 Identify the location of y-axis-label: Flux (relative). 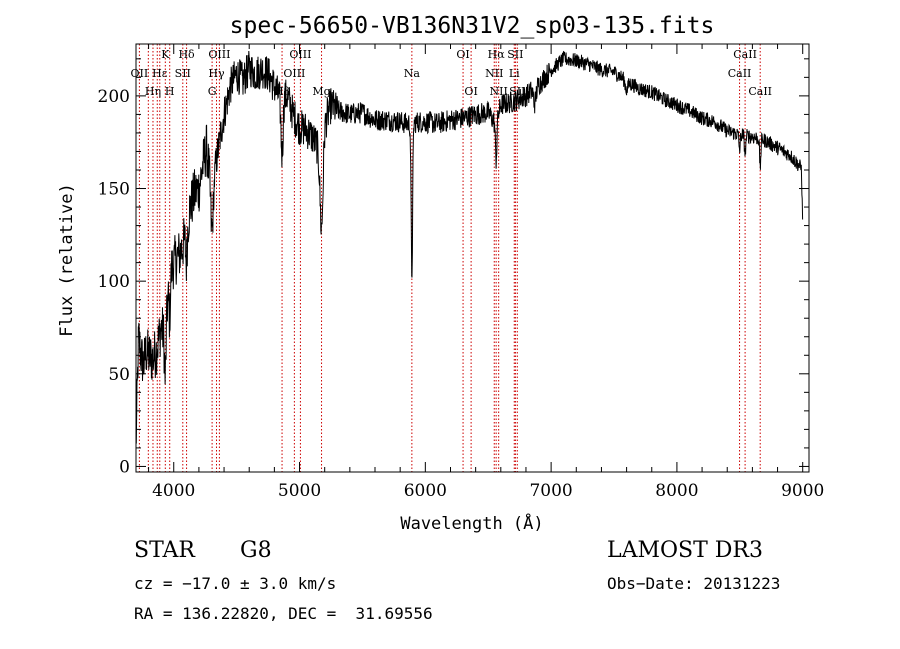
(67, 260).